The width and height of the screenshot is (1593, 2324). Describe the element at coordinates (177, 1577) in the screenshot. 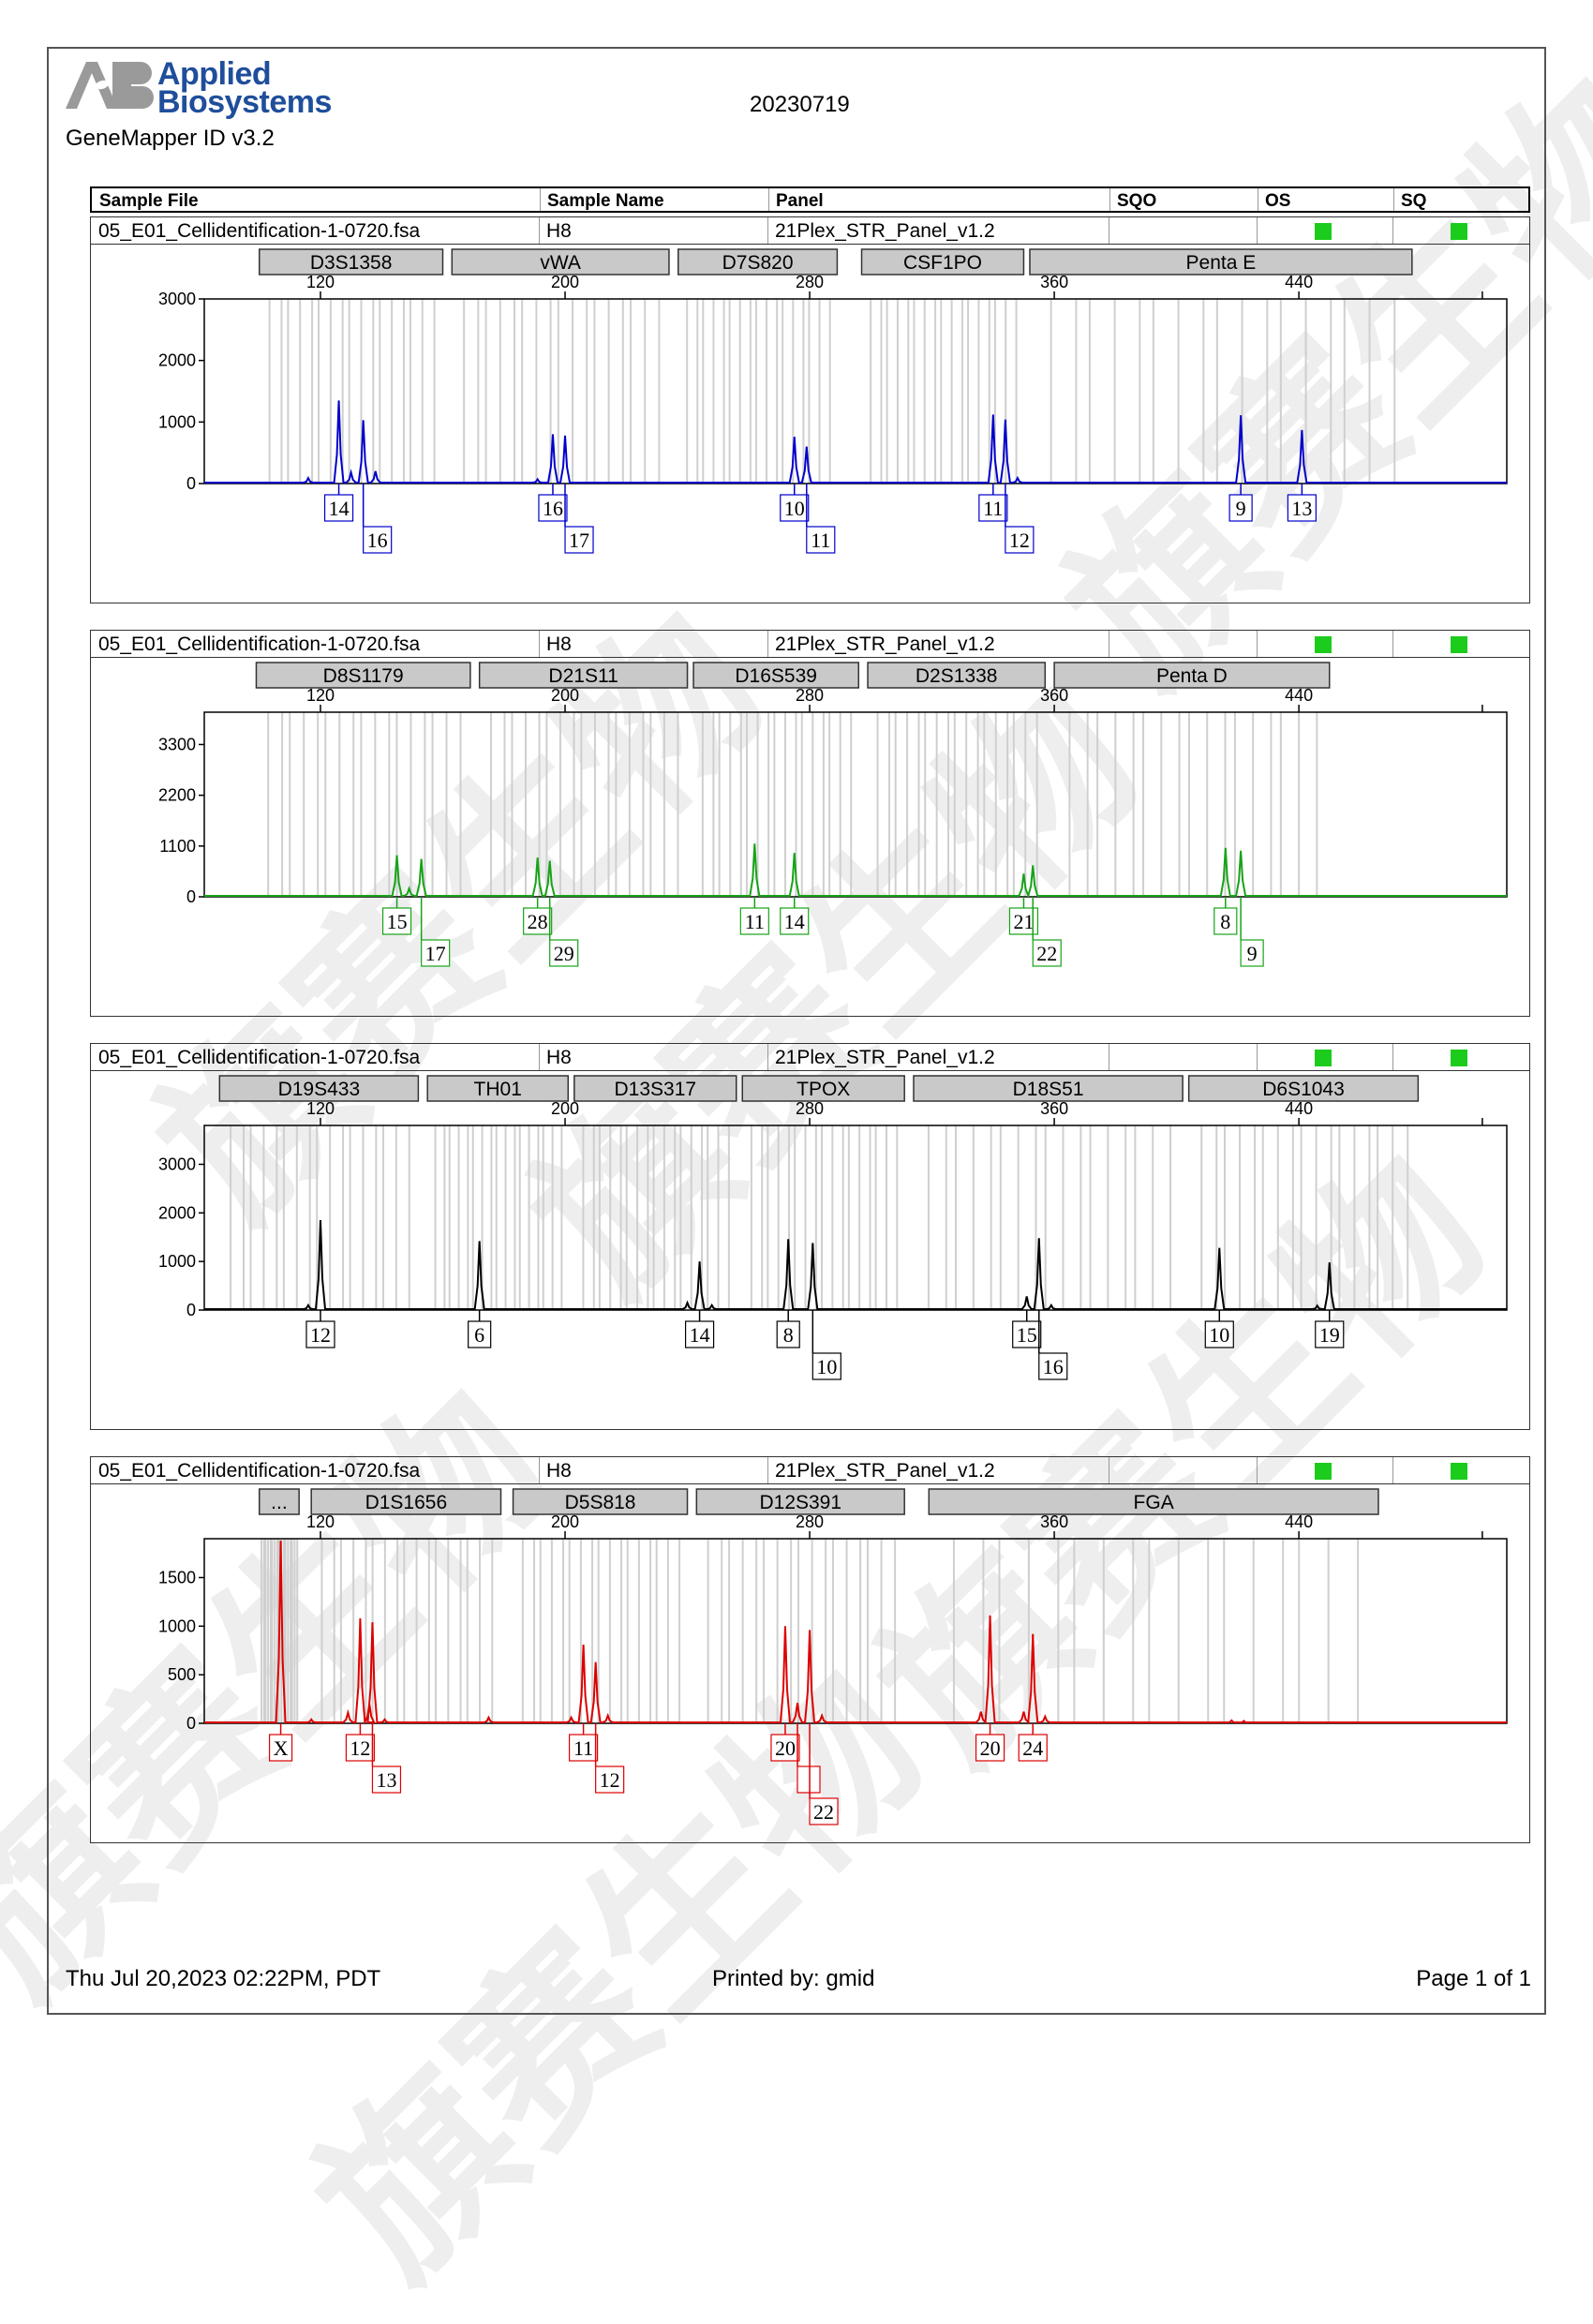

I see `y-tick-label: 1500` at that location.